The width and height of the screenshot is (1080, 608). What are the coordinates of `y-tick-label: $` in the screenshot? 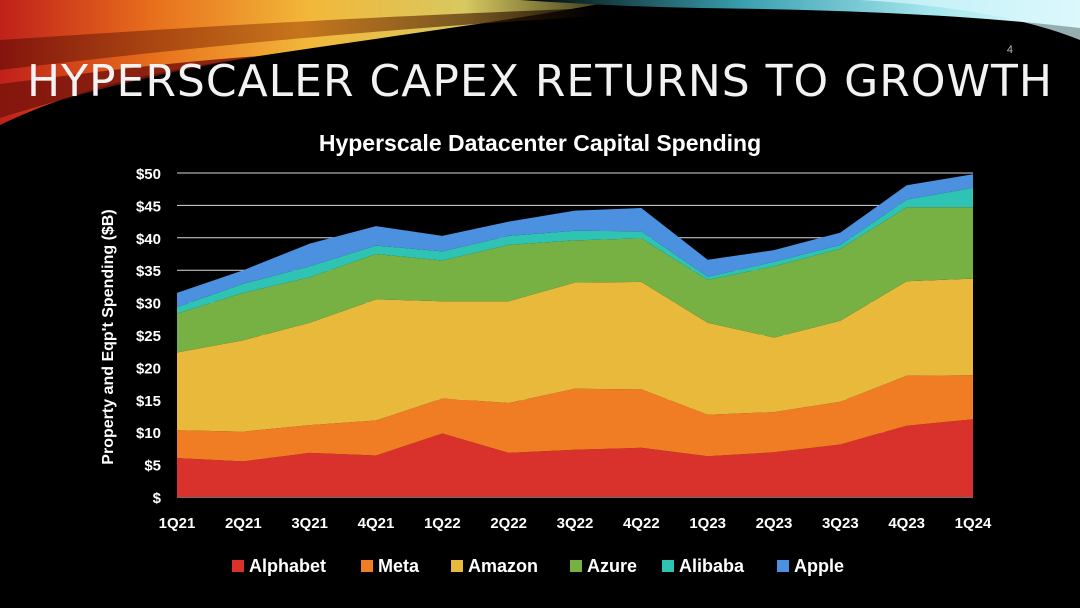 It's located at (157, 498).